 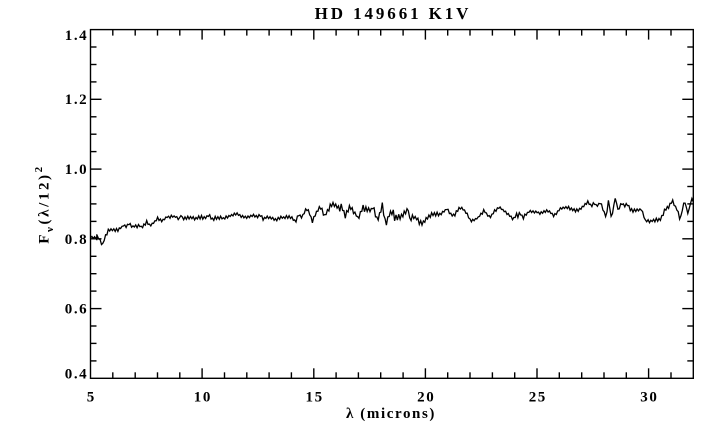 I want to click on svg-text: 1.0, so click(x=77, y=170).